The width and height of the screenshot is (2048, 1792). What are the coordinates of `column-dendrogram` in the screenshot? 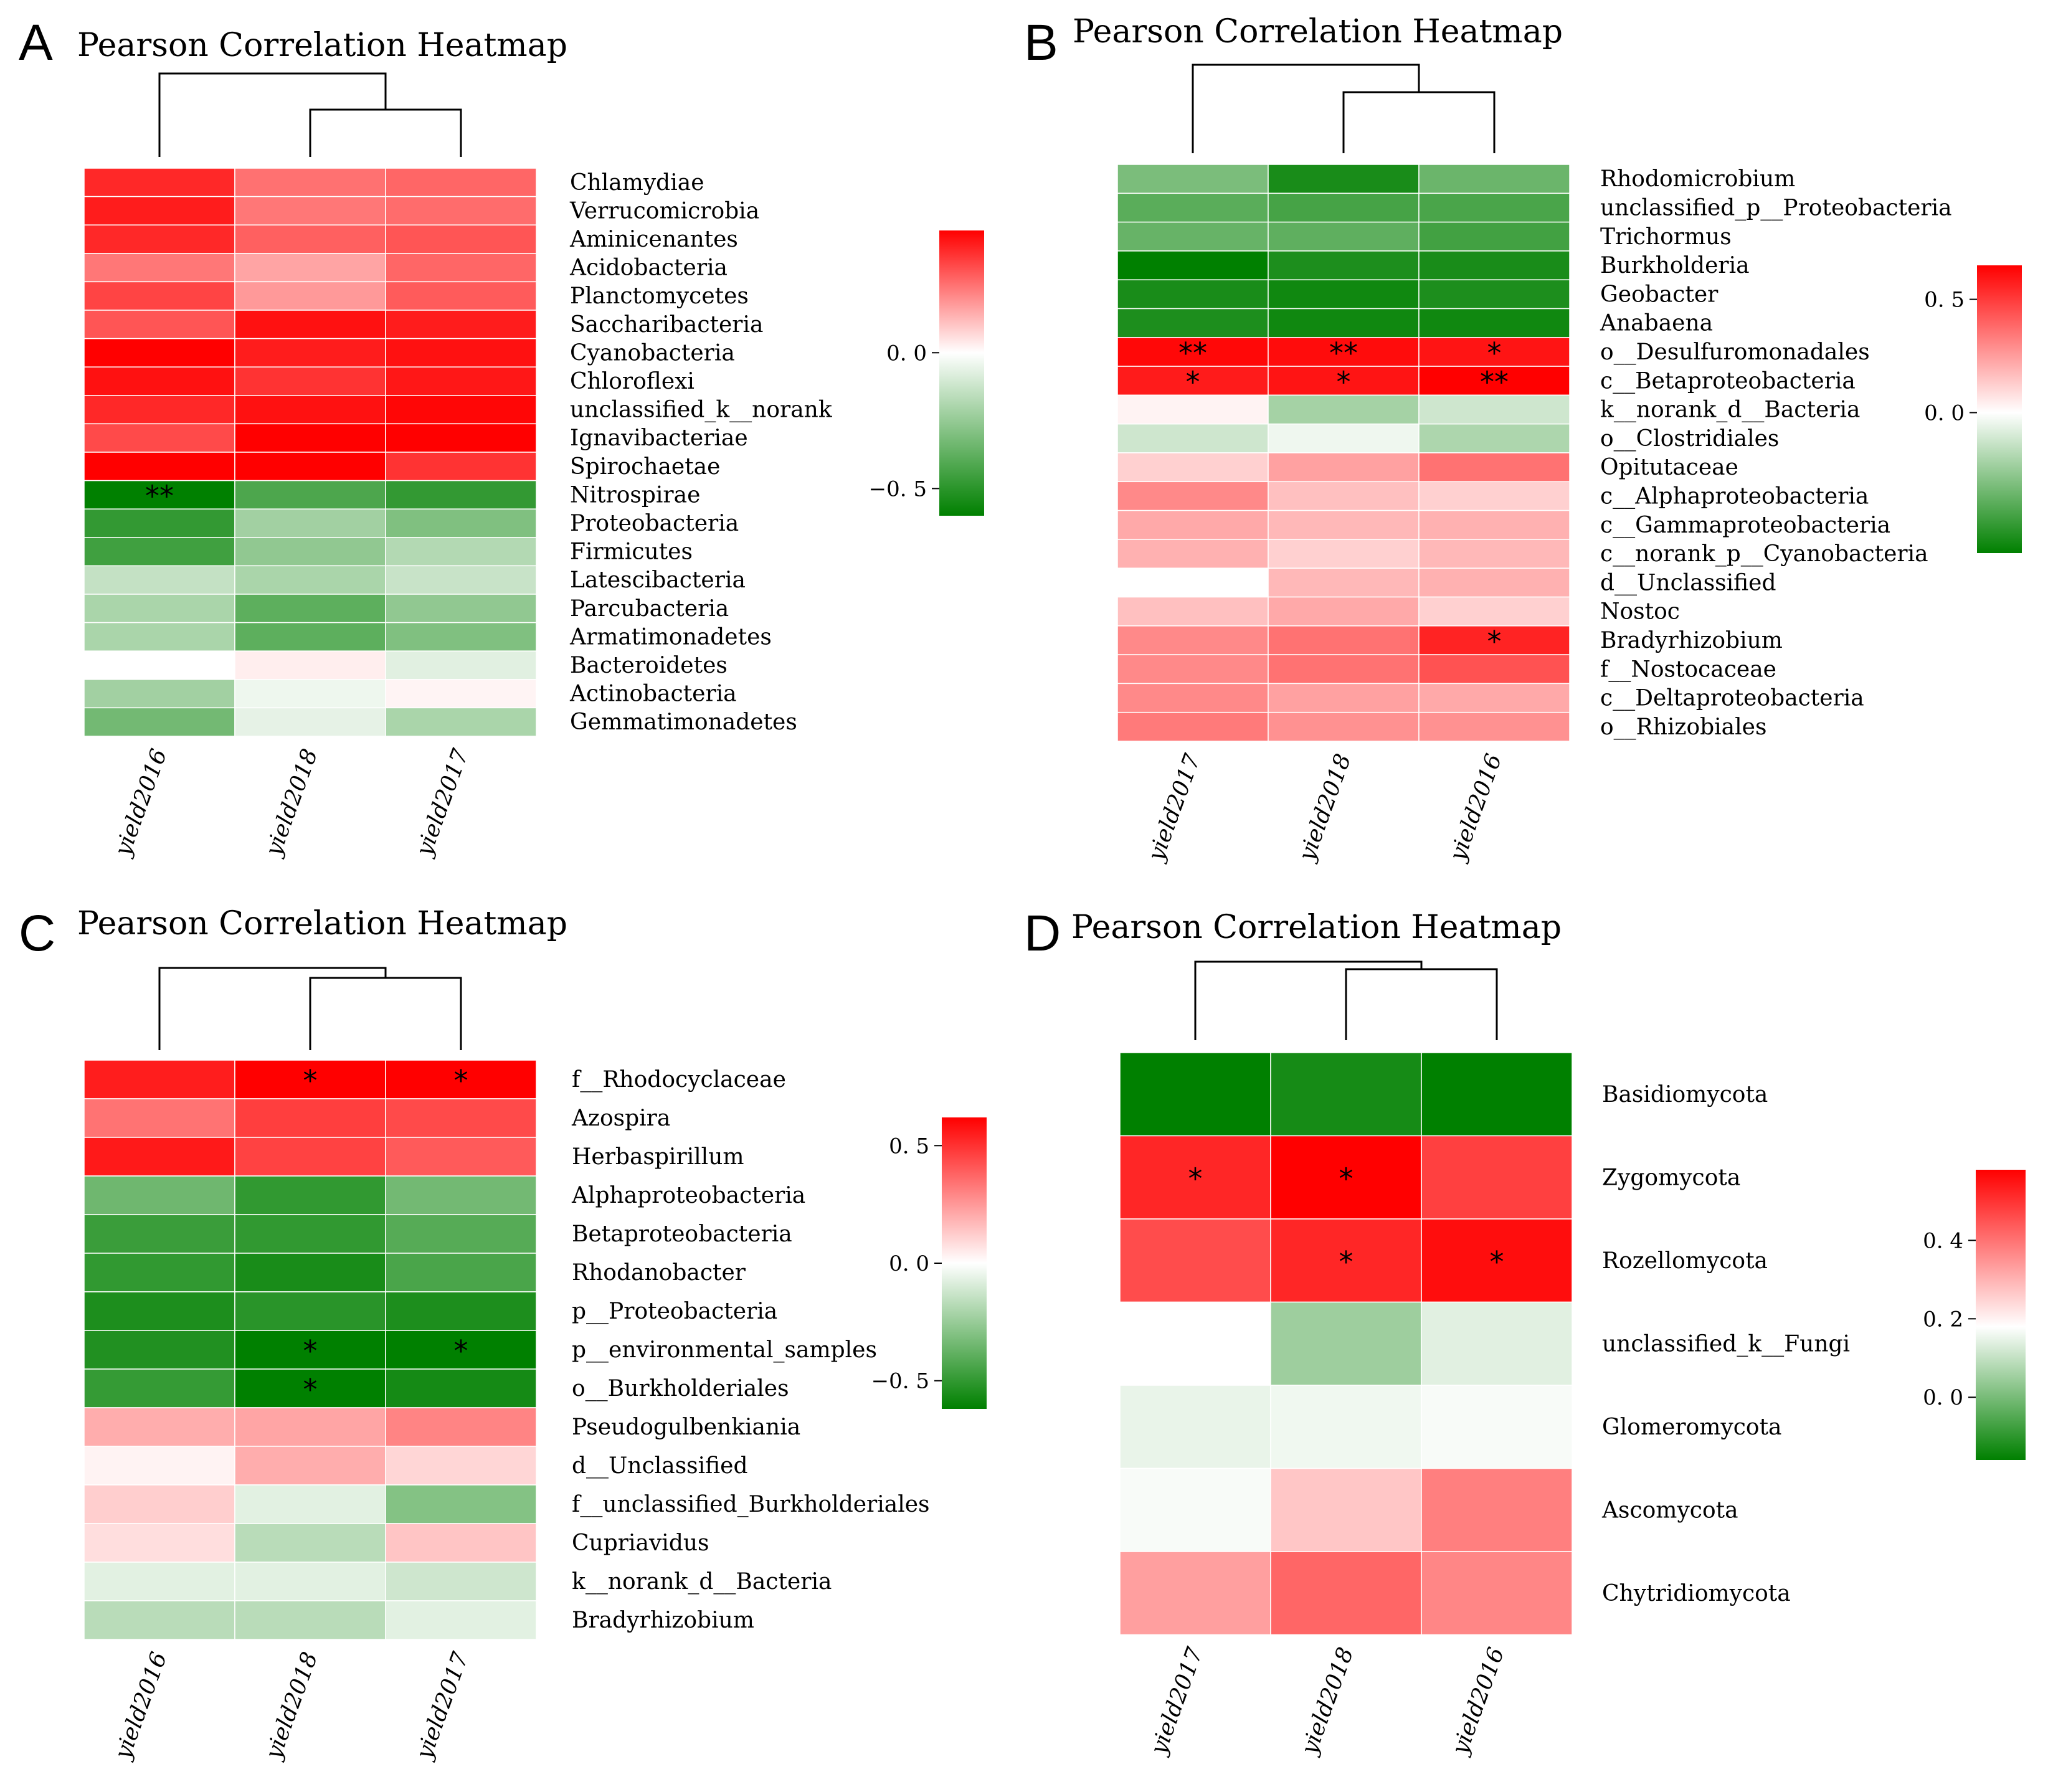 It's located at (1346, 1000).